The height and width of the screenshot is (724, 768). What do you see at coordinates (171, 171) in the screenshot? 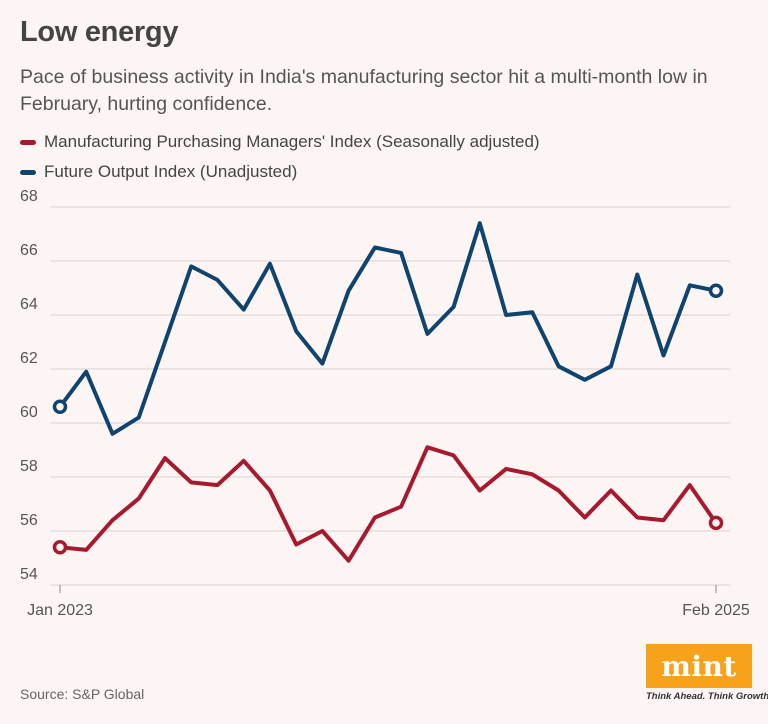
I see `legend-label-future-output: Future Output Index (Unadjusted)` at bounding box center [171, 171].